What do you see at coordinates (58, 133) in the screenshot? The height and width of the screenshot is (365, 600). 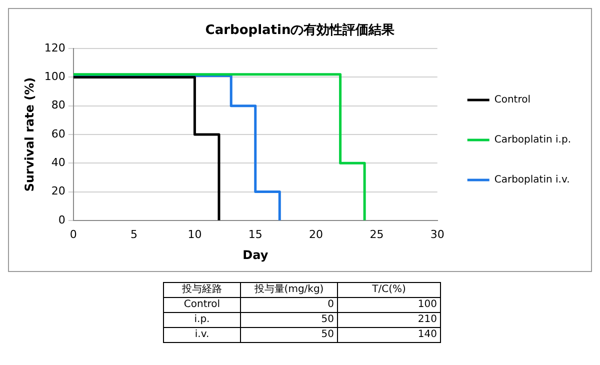 I see `y-tick-label: 60` at bounding box center [58, 133].